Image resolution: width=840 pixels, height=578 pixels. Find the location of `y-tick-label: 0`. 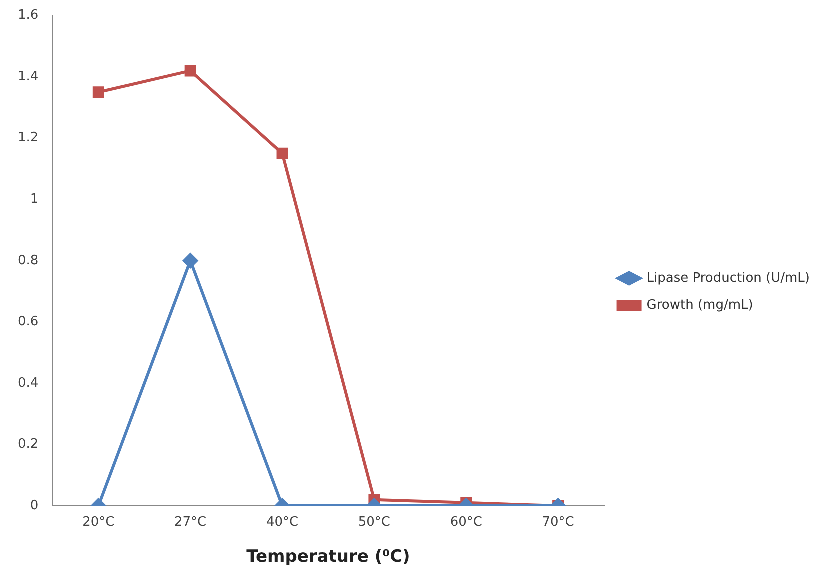

y-tick-label: 0 is located at coordinates (34, 506).